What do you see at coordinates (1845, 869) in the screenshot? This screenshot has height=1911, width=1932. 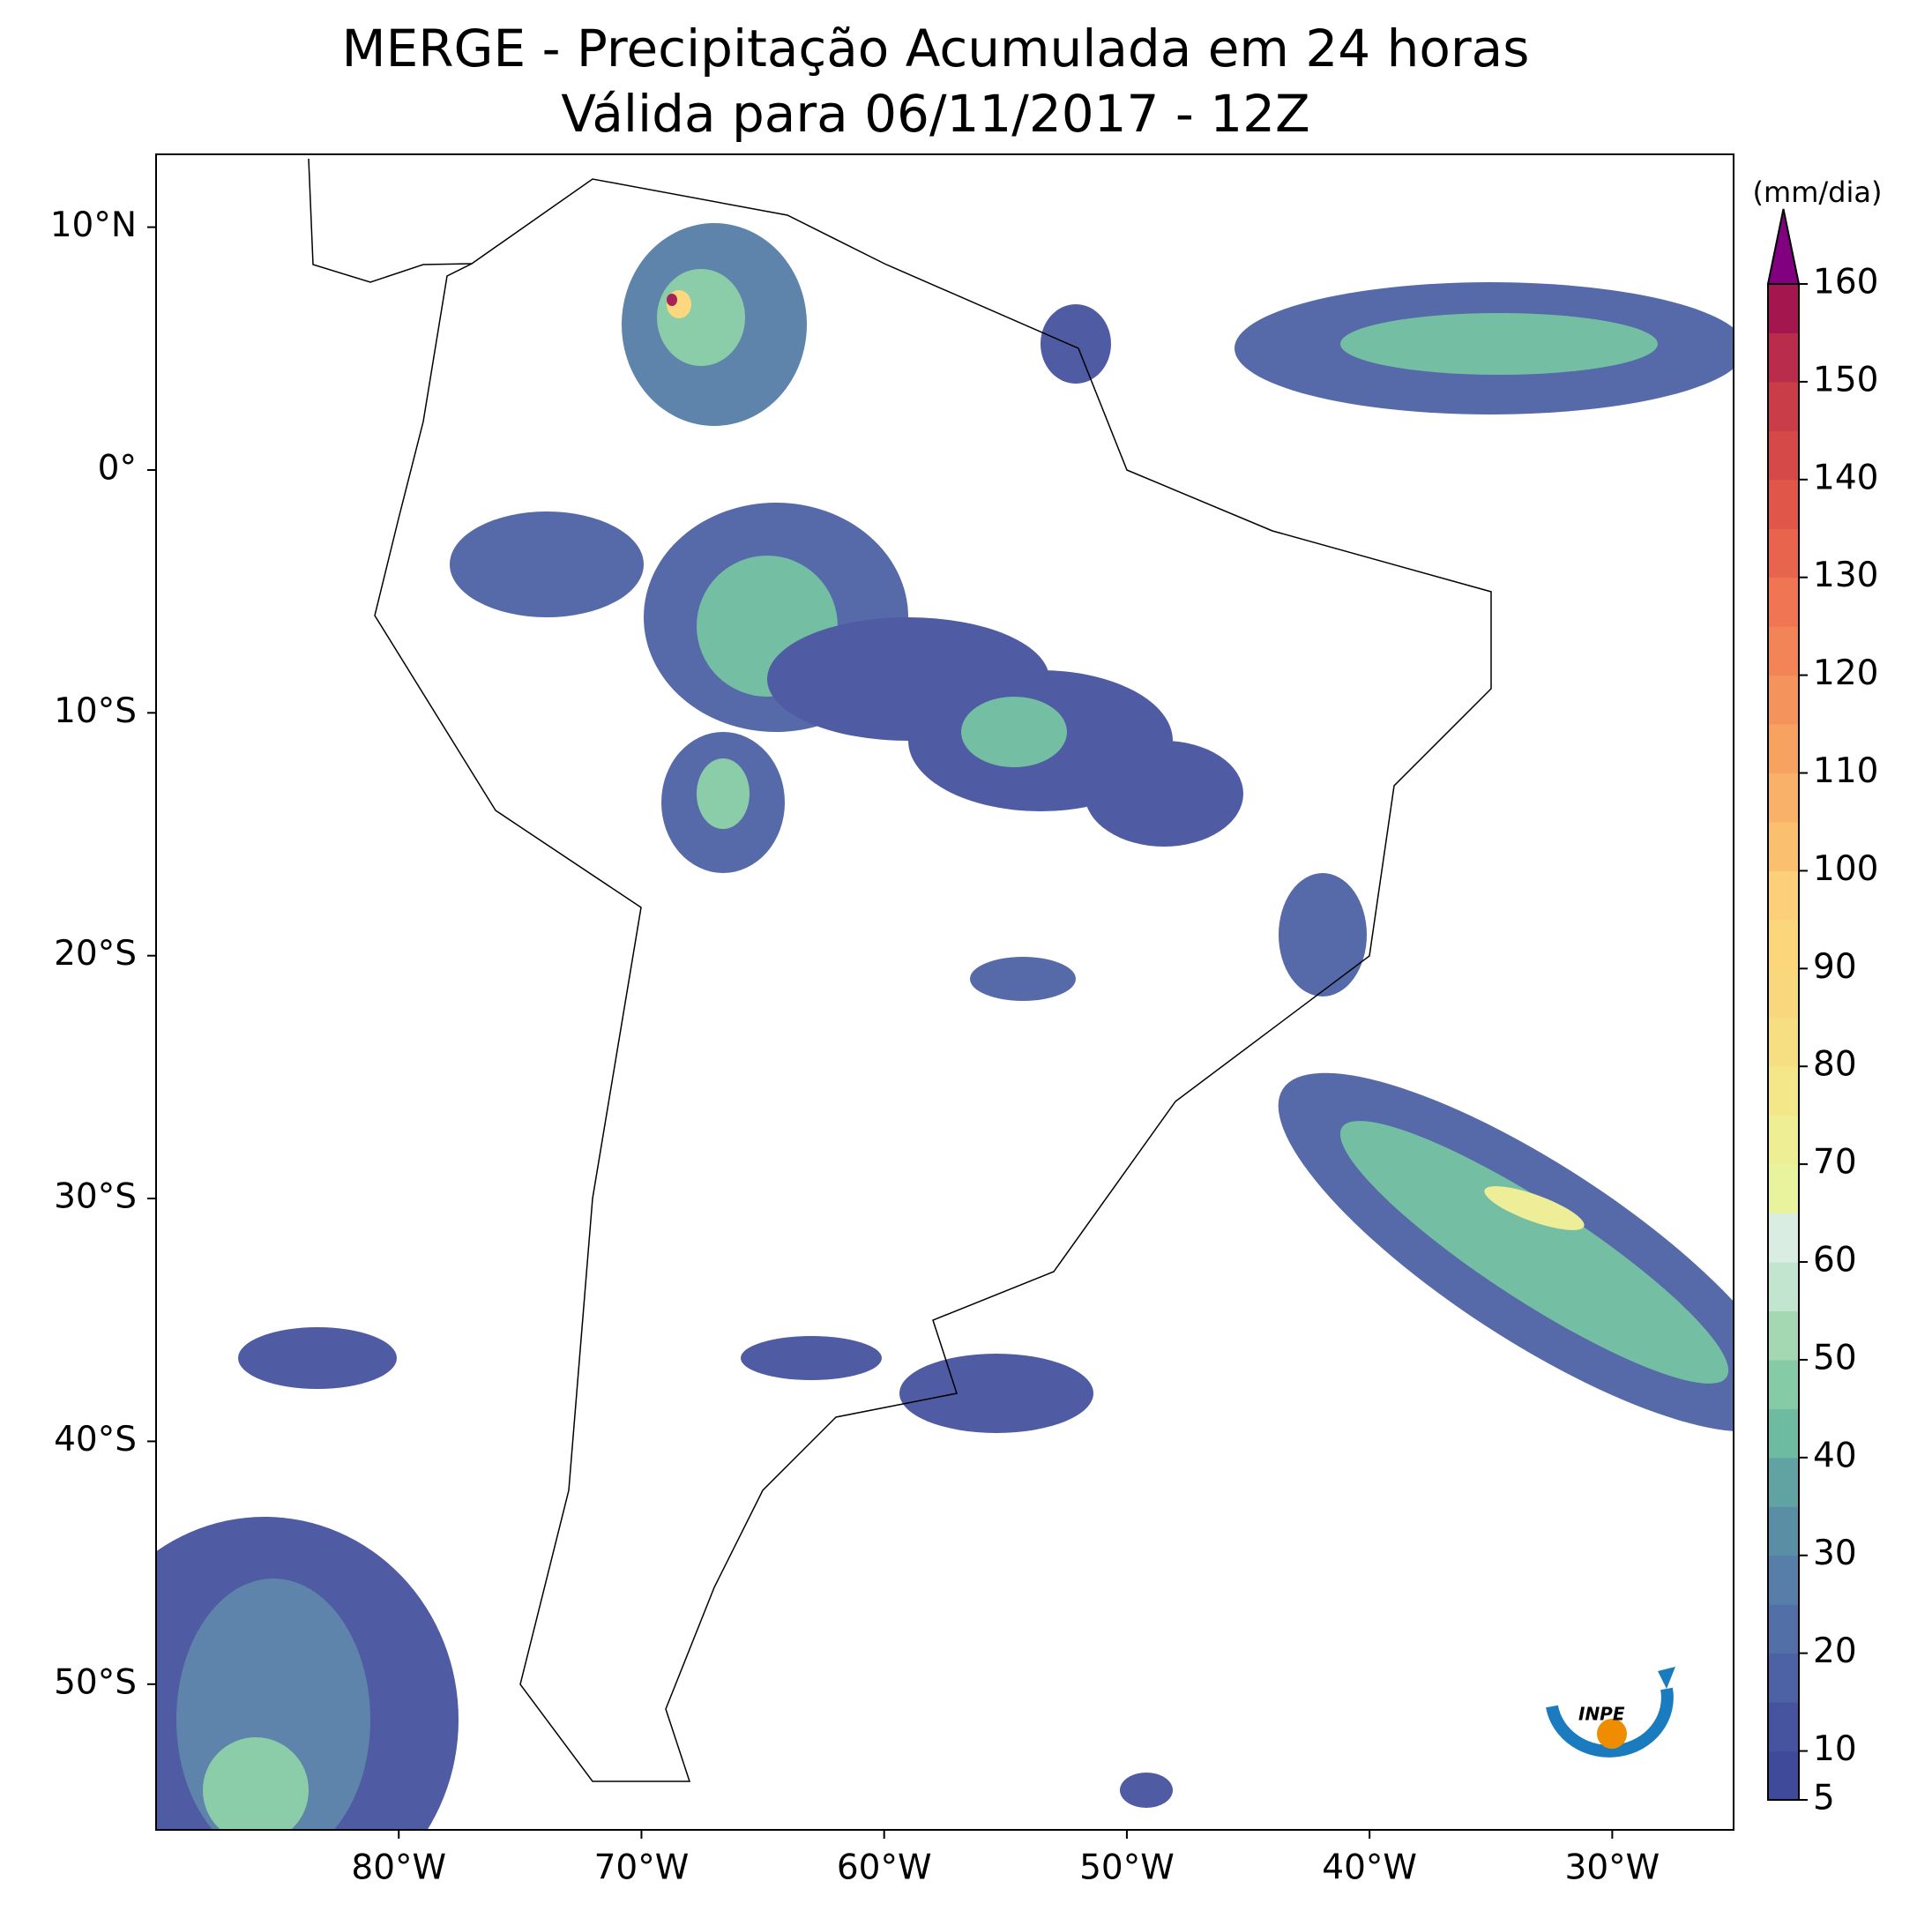 I see `colorbar-tick-label: 100` at bounding box center [1845, 869].